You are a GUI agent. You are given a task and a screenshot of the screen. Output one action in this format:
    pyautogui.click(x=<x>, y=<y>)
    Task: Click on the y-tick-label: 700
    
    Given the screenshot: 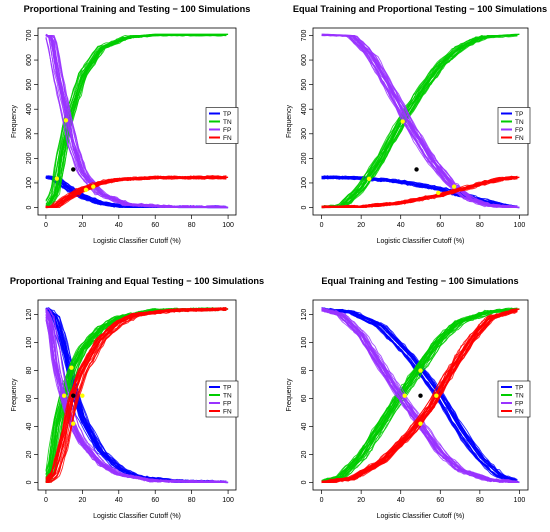 What is the action you would take?
    pyautogui.click(x=304, y=36)
    